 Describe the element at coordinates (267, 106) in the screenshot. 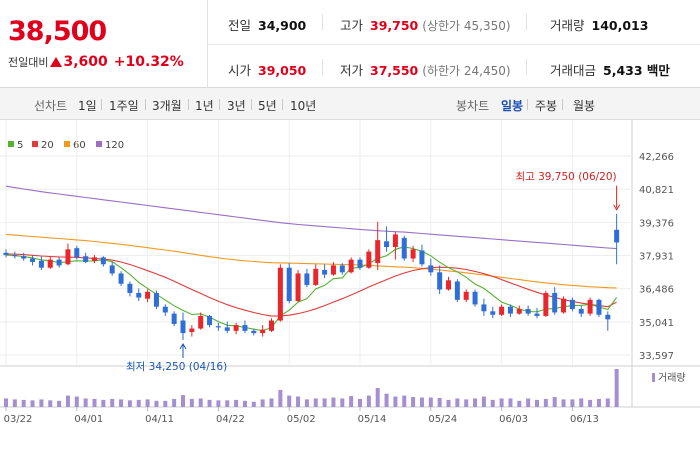

I see `period-5y: 5년` at that location.